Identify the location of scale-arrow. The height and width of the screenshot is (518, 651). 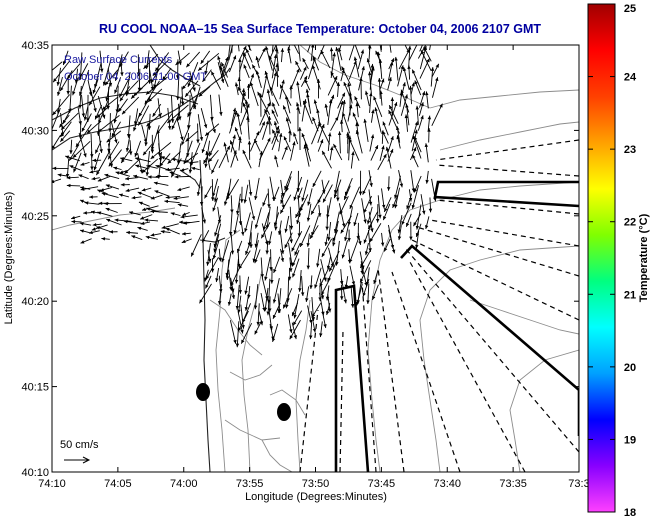
(77, 460).